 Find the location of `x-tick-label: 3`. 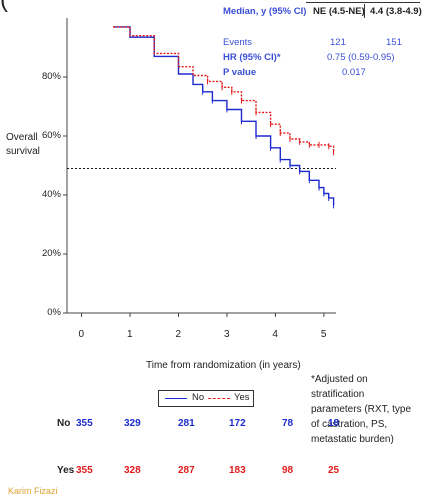

x-tick-label: 3 is located at coordinates (226, 334).